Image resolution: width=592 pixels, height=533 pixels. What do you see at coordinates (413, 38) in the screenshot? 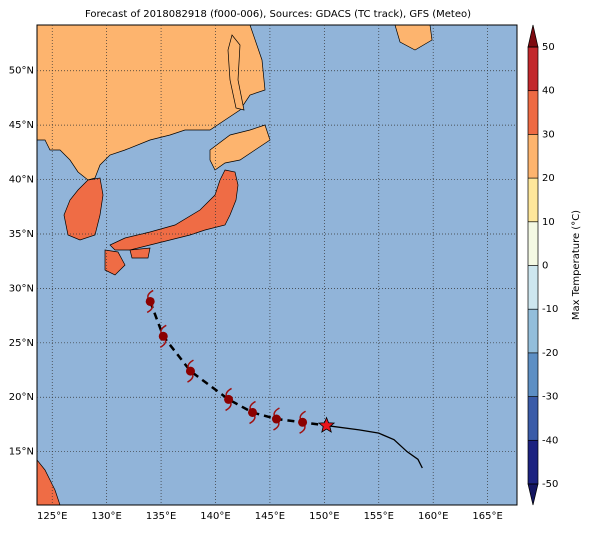
I see `kamchatka` at bounding box center [413, 38].